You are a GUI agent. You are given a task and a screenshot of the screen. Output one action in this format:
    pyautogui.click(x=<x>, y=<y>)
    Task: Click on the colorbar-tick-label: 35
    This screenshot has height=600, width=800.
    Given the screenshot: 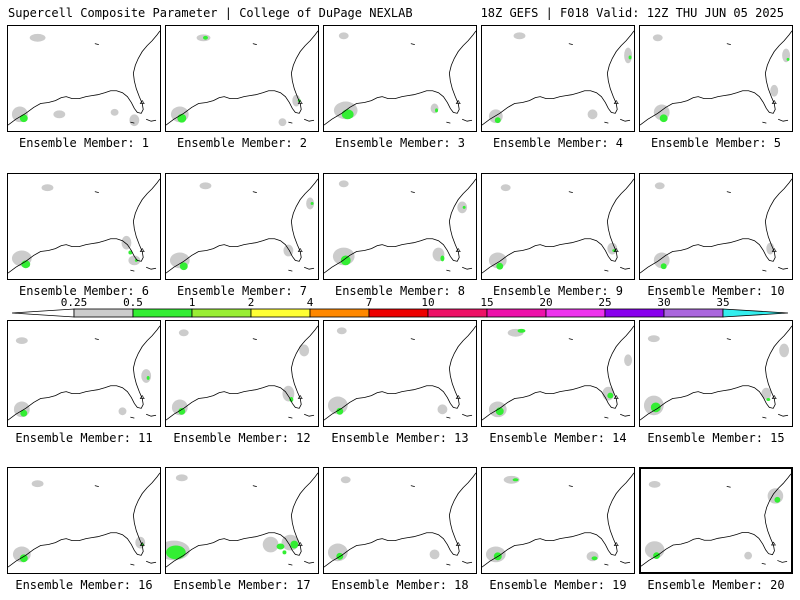 What is the action you would take?
    pyautogui.click(x=723, y=302)
    